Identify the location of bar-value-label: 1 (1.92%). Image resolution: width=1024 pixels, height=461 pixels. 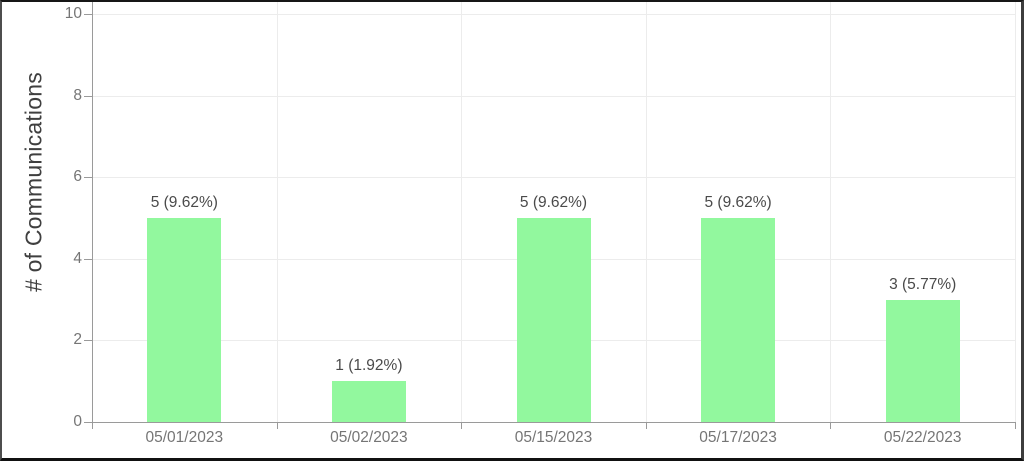
(369, 366).